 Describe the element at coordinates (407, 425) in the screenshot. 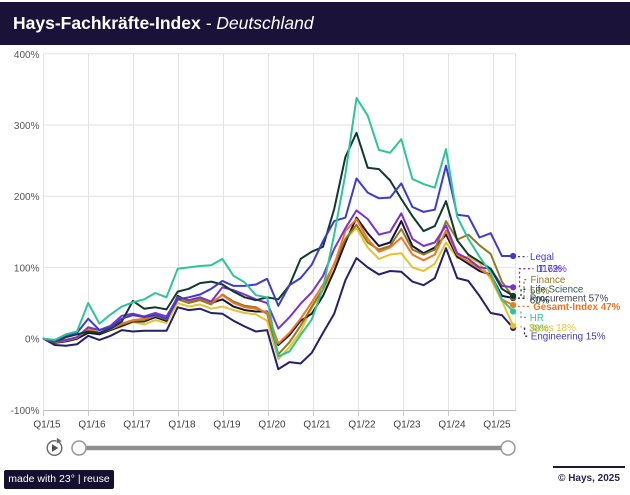

I see `svg-text: Q1/23` at that location.